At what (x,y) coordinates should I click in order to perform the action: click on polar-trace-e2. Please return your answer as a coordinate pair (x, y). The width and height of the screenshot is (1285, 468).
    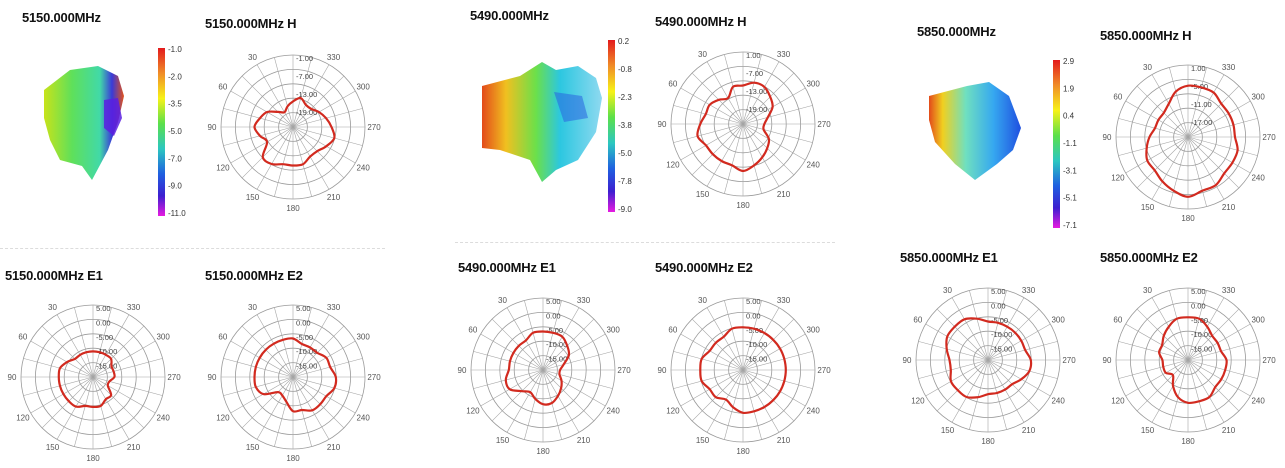
    Looking at the image, I should click on (1193, 360).